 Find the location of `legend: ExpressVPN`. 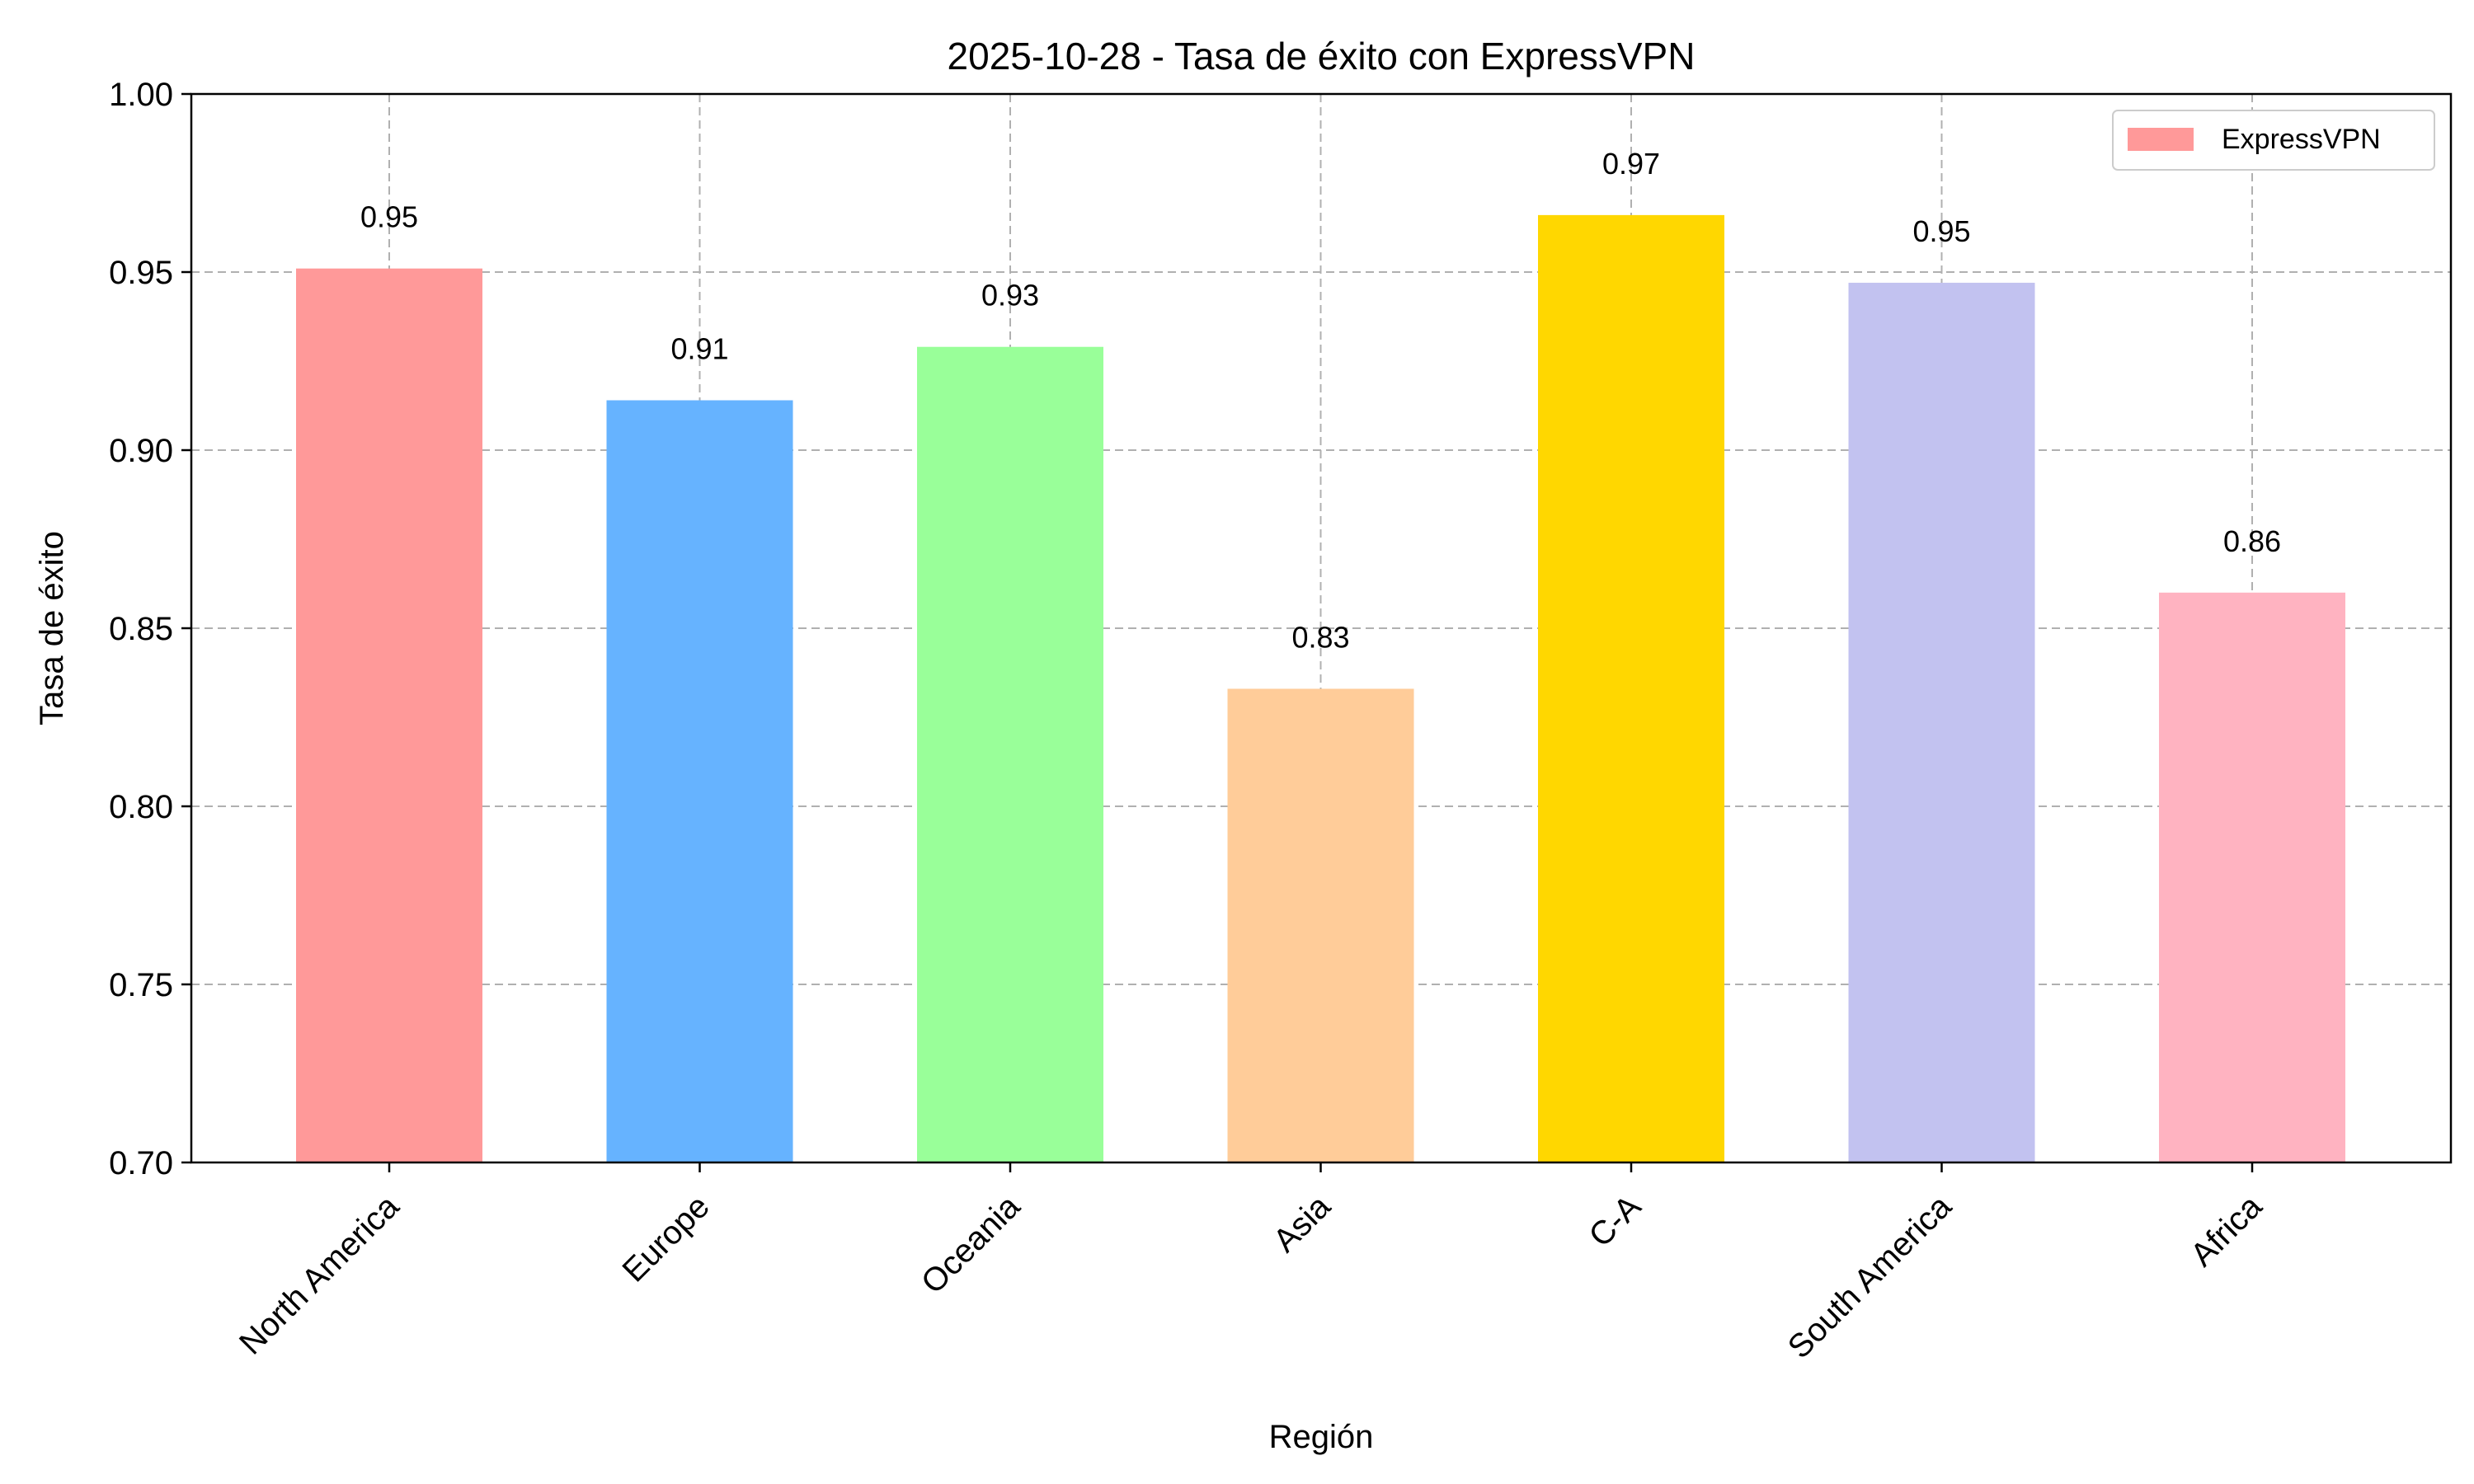

legend: ExpressVPN is located at coordinates (2273, 140).